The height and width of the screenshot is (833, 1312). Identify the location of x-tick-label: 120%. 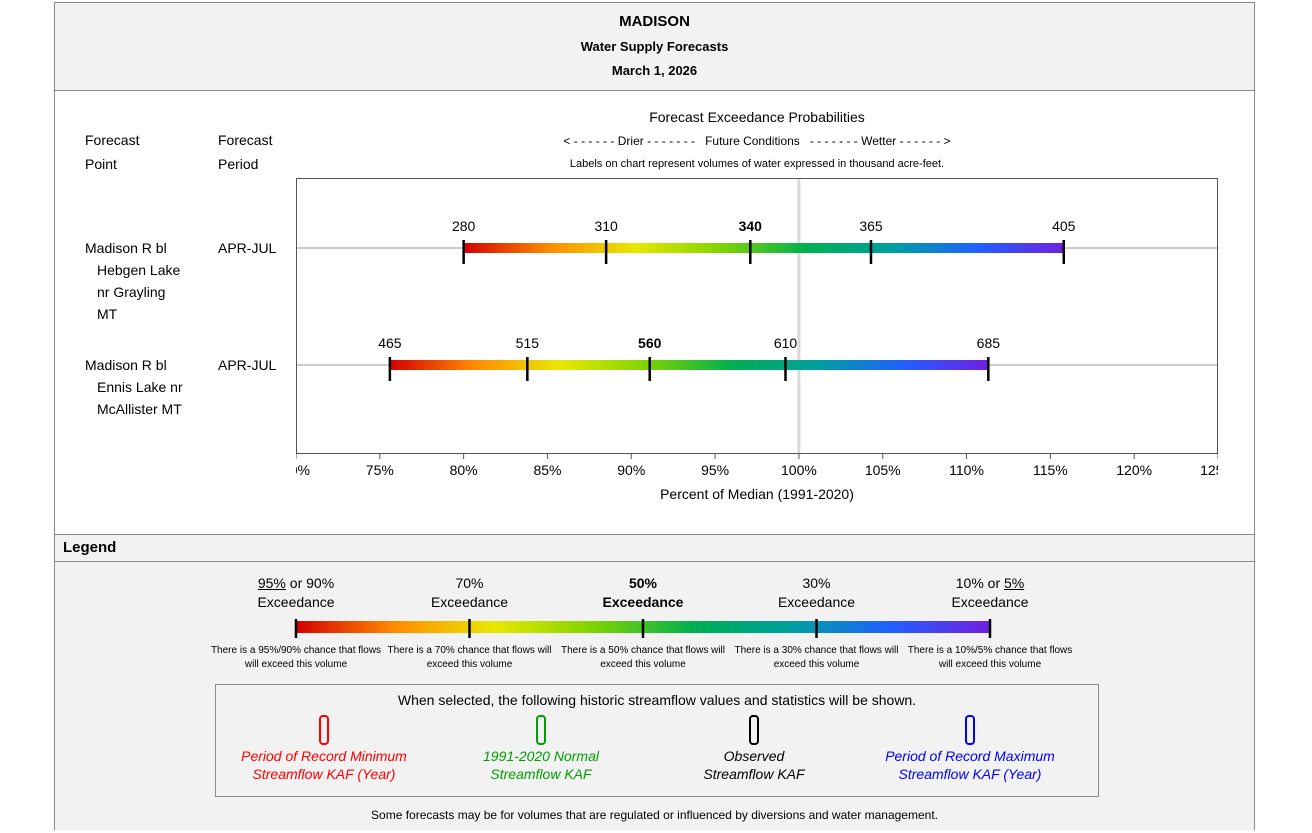
(1134, 470).